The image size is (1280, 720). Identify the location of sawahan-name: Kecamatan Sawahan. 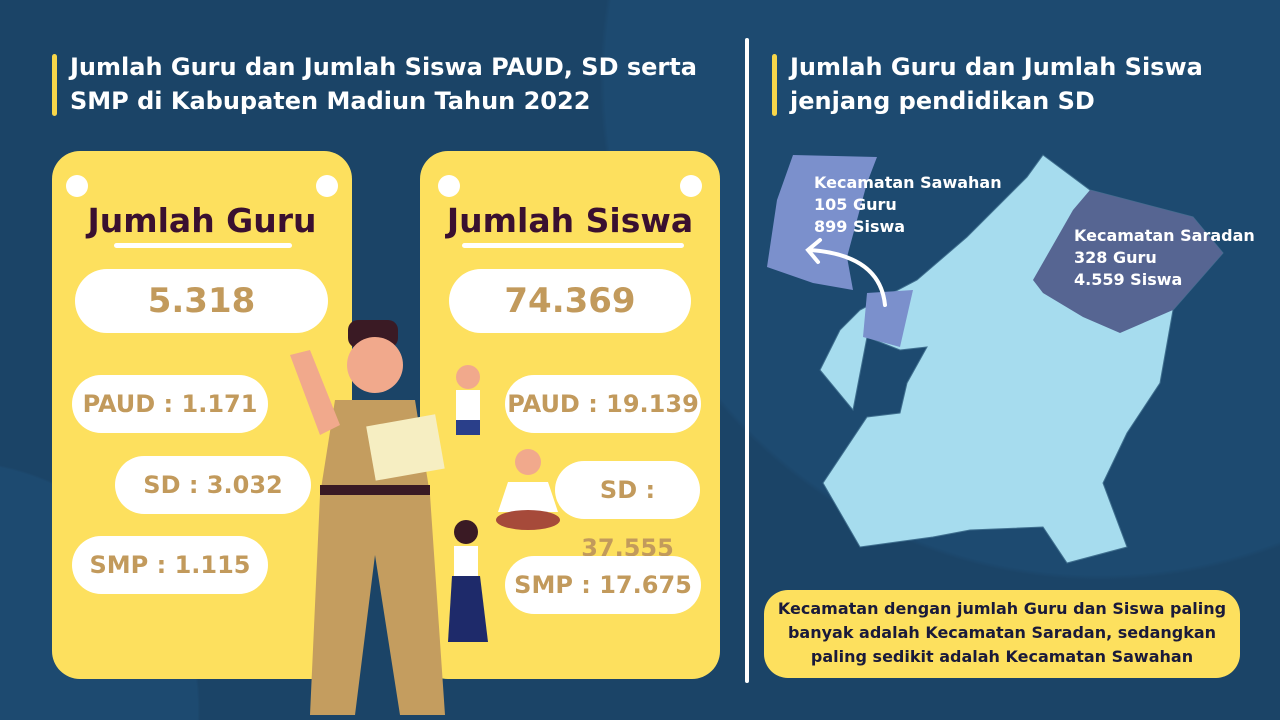
(908, 182).